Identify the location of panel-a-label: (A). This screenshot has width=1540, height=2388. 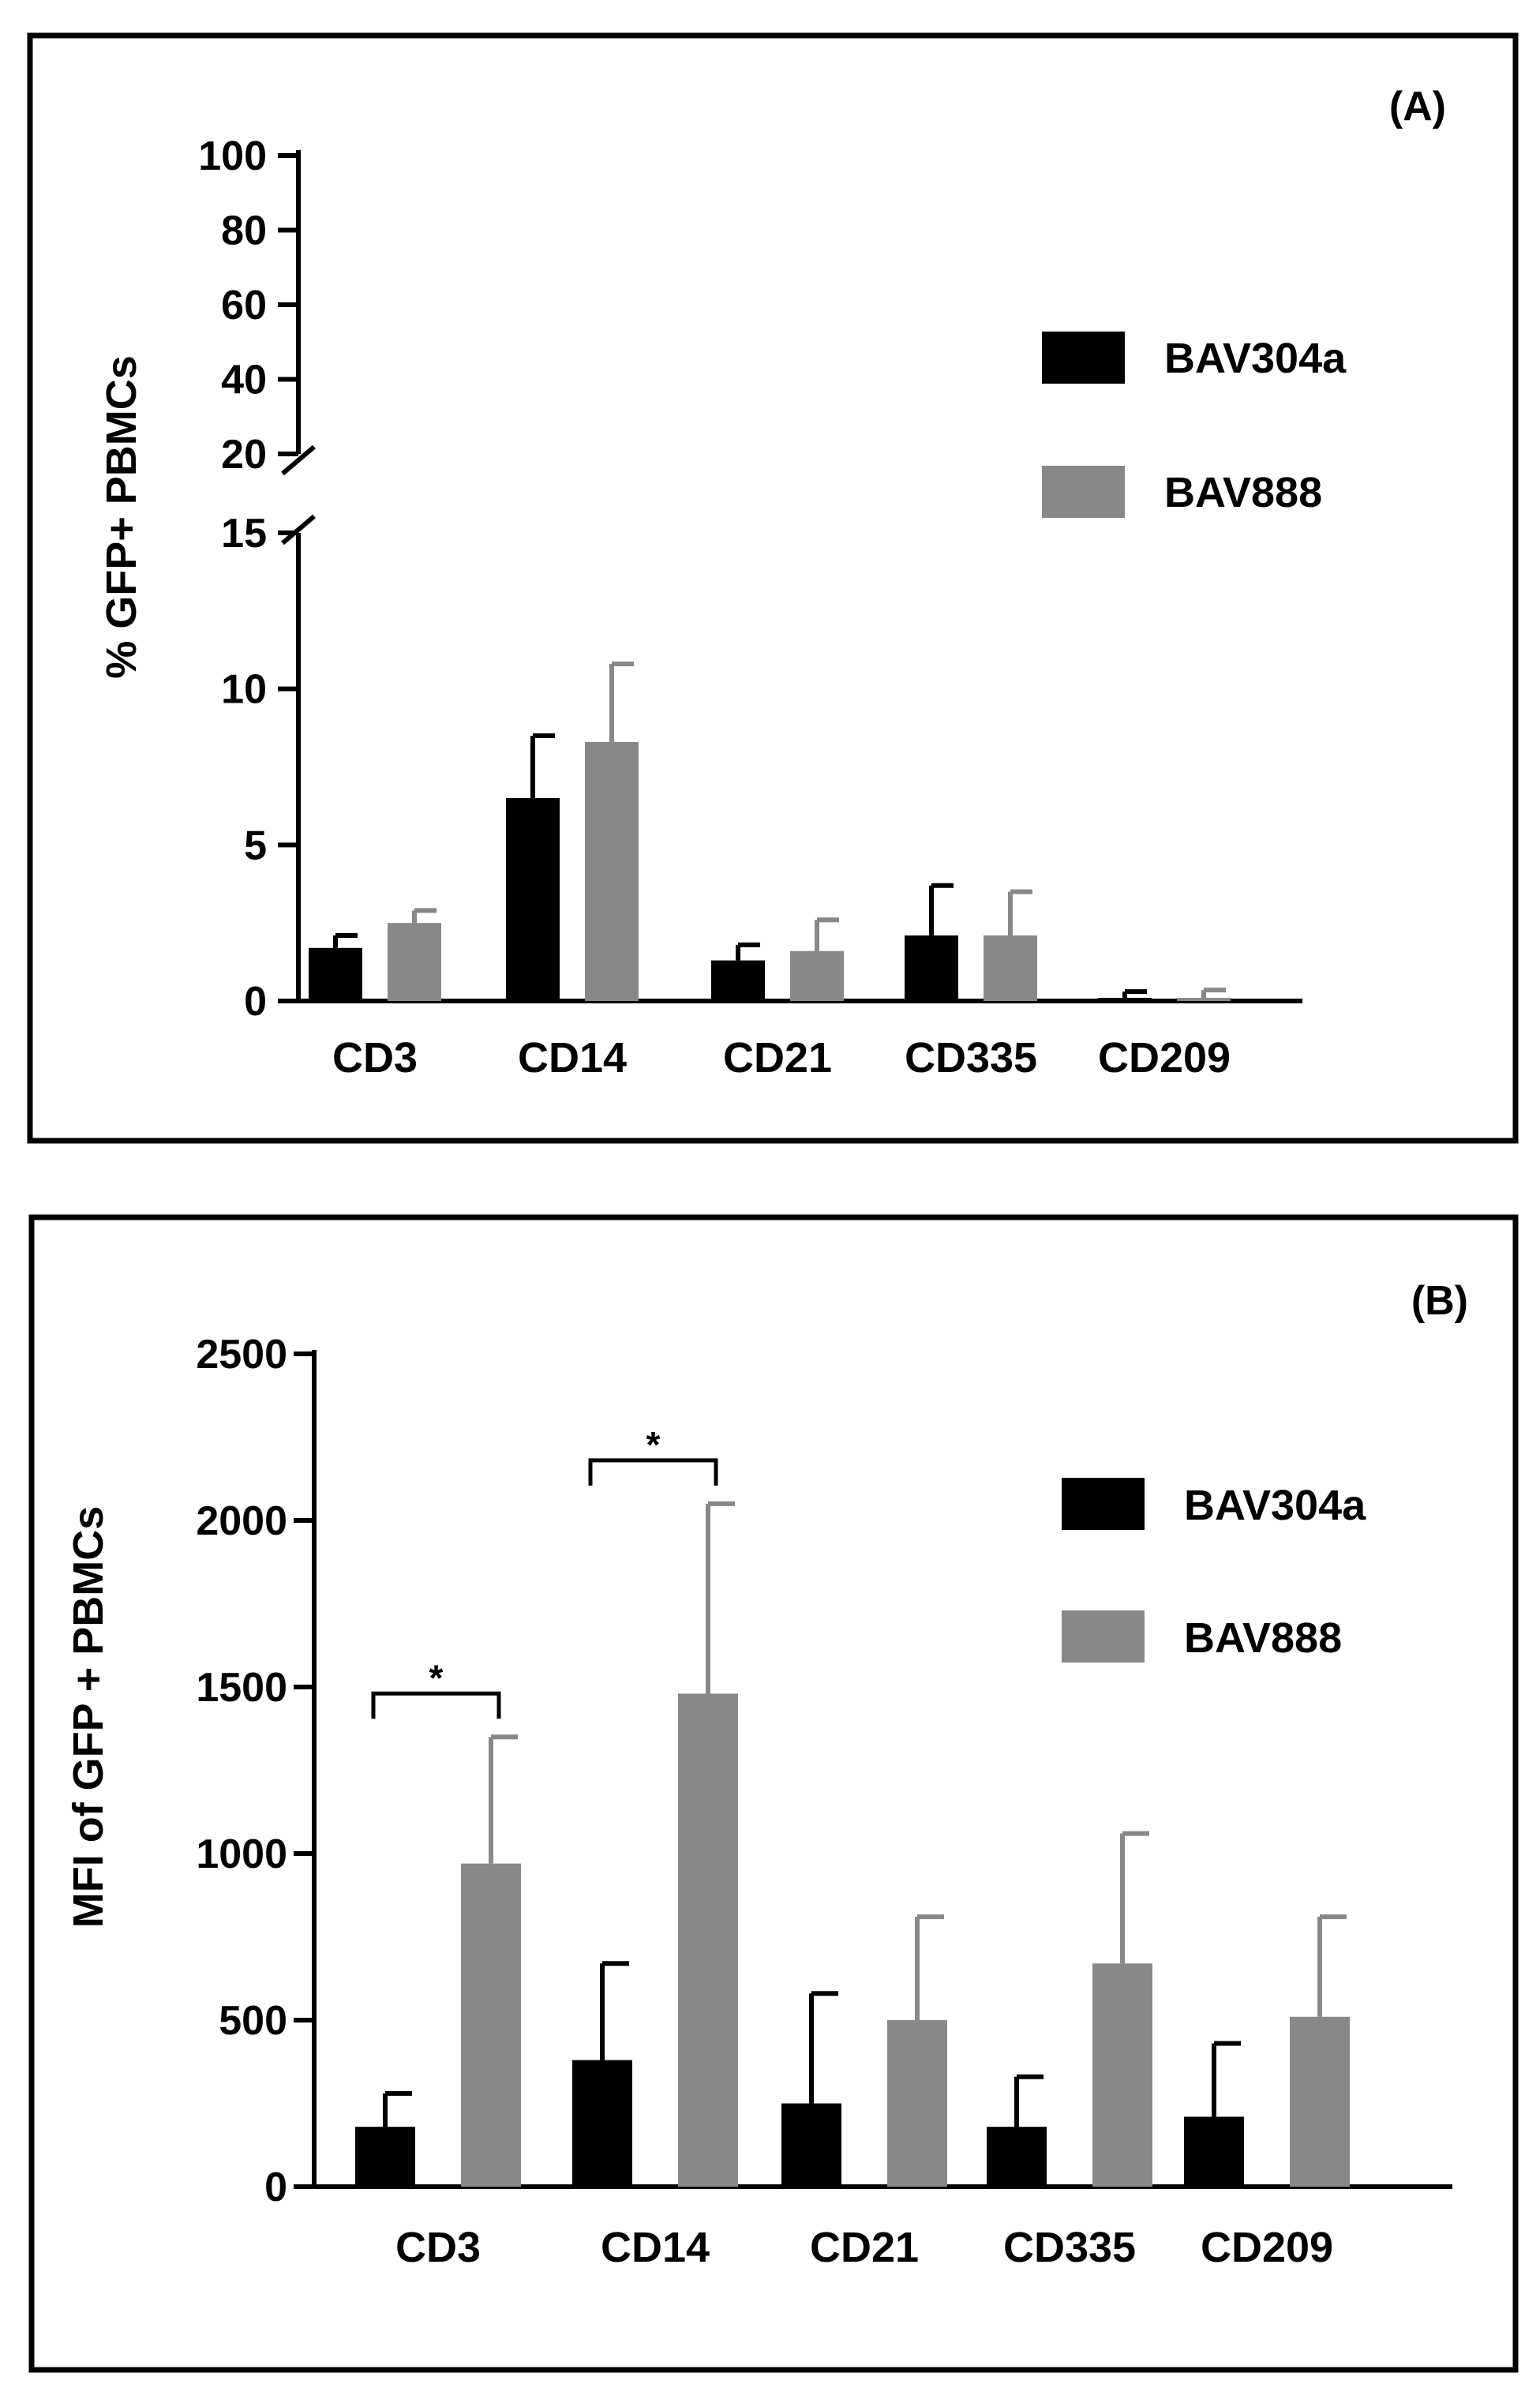
(1417, 106).